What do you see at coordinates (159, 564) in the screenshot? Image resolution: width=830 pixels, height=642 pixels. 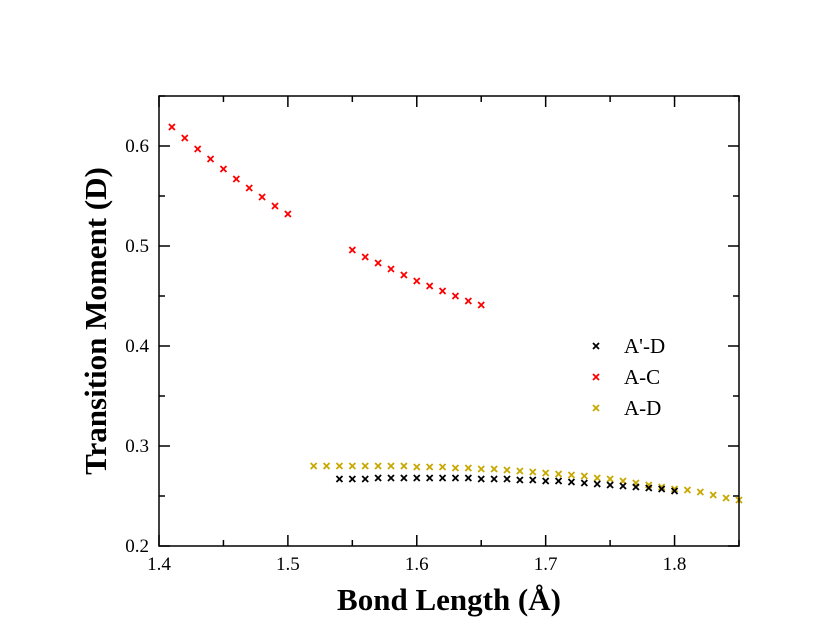 I see `x-tick-label: 1.4` at bounding box center [159, 564].